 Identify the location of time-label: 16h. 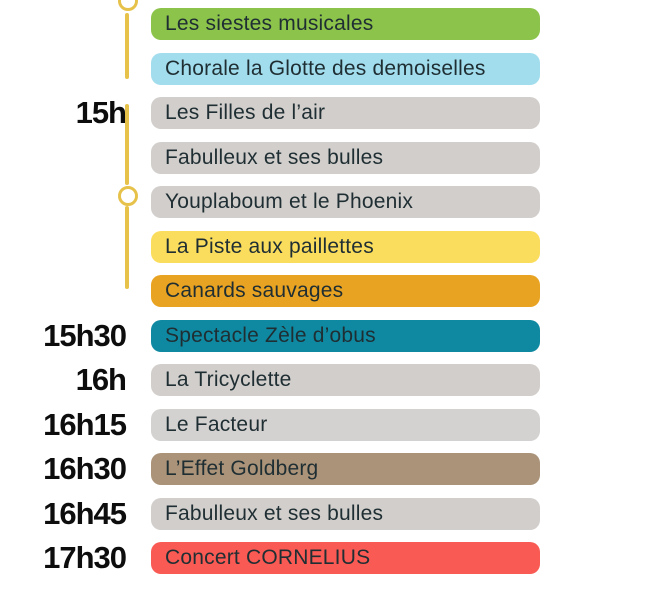
(101, 379).